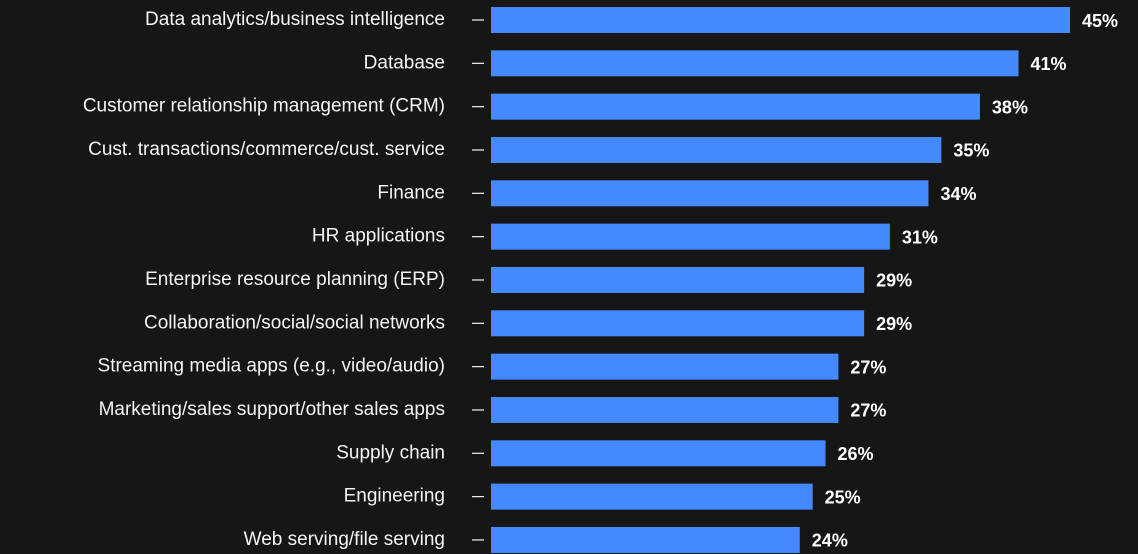  What do you see at coordinates (971, 151) in the screenshot?
I see `value-label: 35%` at bounding box center [971, 151].